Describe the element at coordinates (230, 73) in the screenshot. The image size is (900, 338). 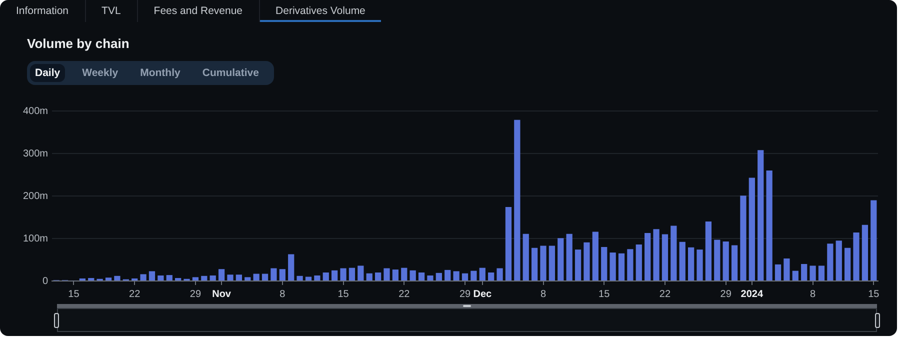
I see `text: Cumulative` at that location.